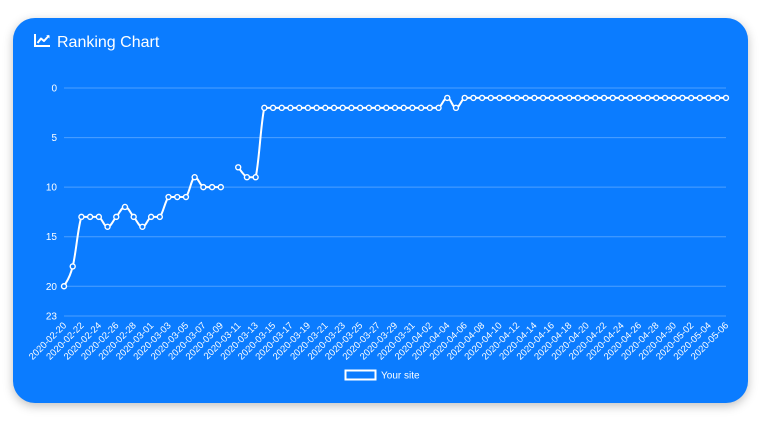  I want to click on y-tick-label: 23, so click(52, 317).